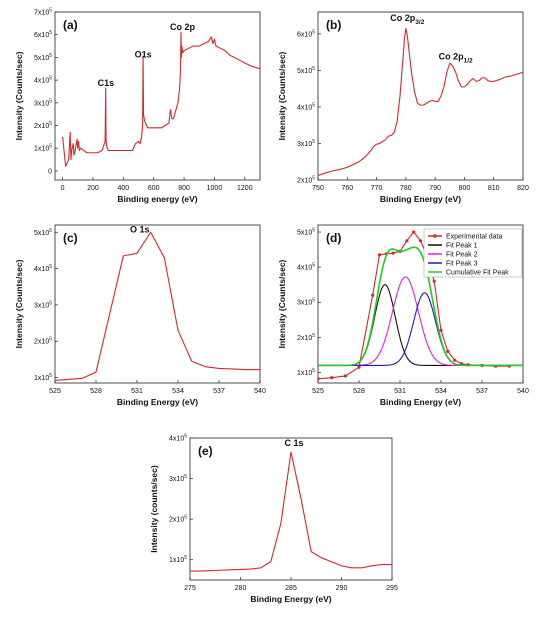  Describe the element at coordinates (63, 188) in the screenshot. I see `x-tick-label: 0` at that location.